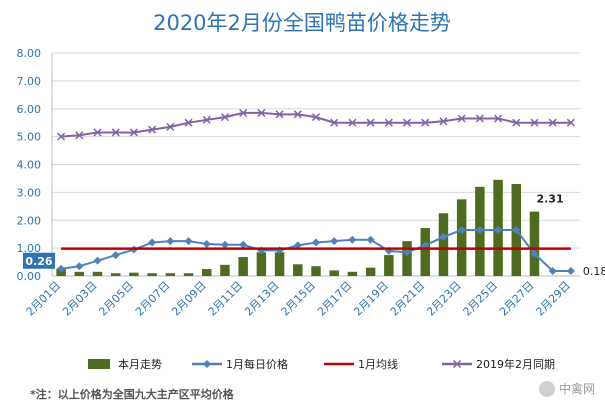  Describe the element at coordinates (302, 23) in the screenshot. I see `chart-title: 2020年2月份全国鸭苗价格走势` at that location.